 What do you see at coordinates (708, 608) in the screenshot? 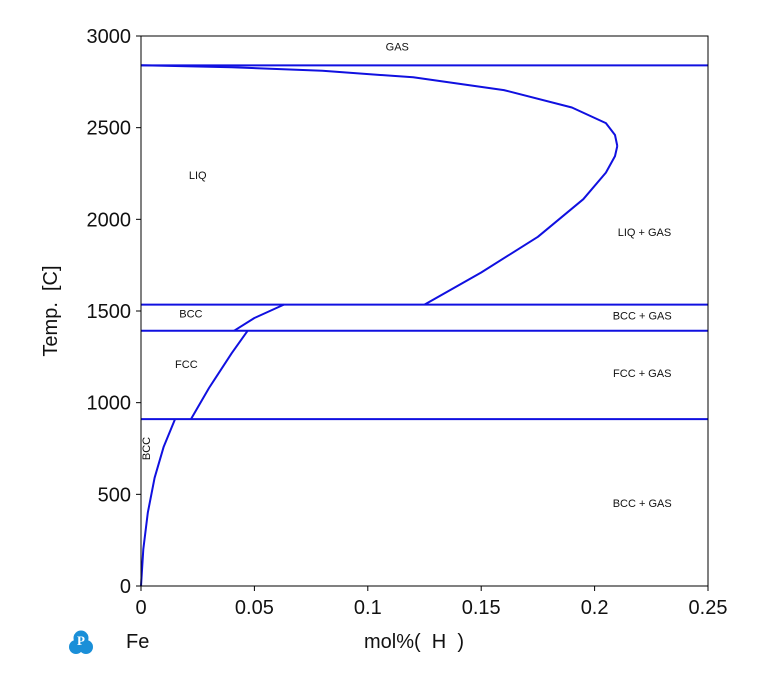
I see `x-tick-label: 0.25` at bounding box center [708, 608].